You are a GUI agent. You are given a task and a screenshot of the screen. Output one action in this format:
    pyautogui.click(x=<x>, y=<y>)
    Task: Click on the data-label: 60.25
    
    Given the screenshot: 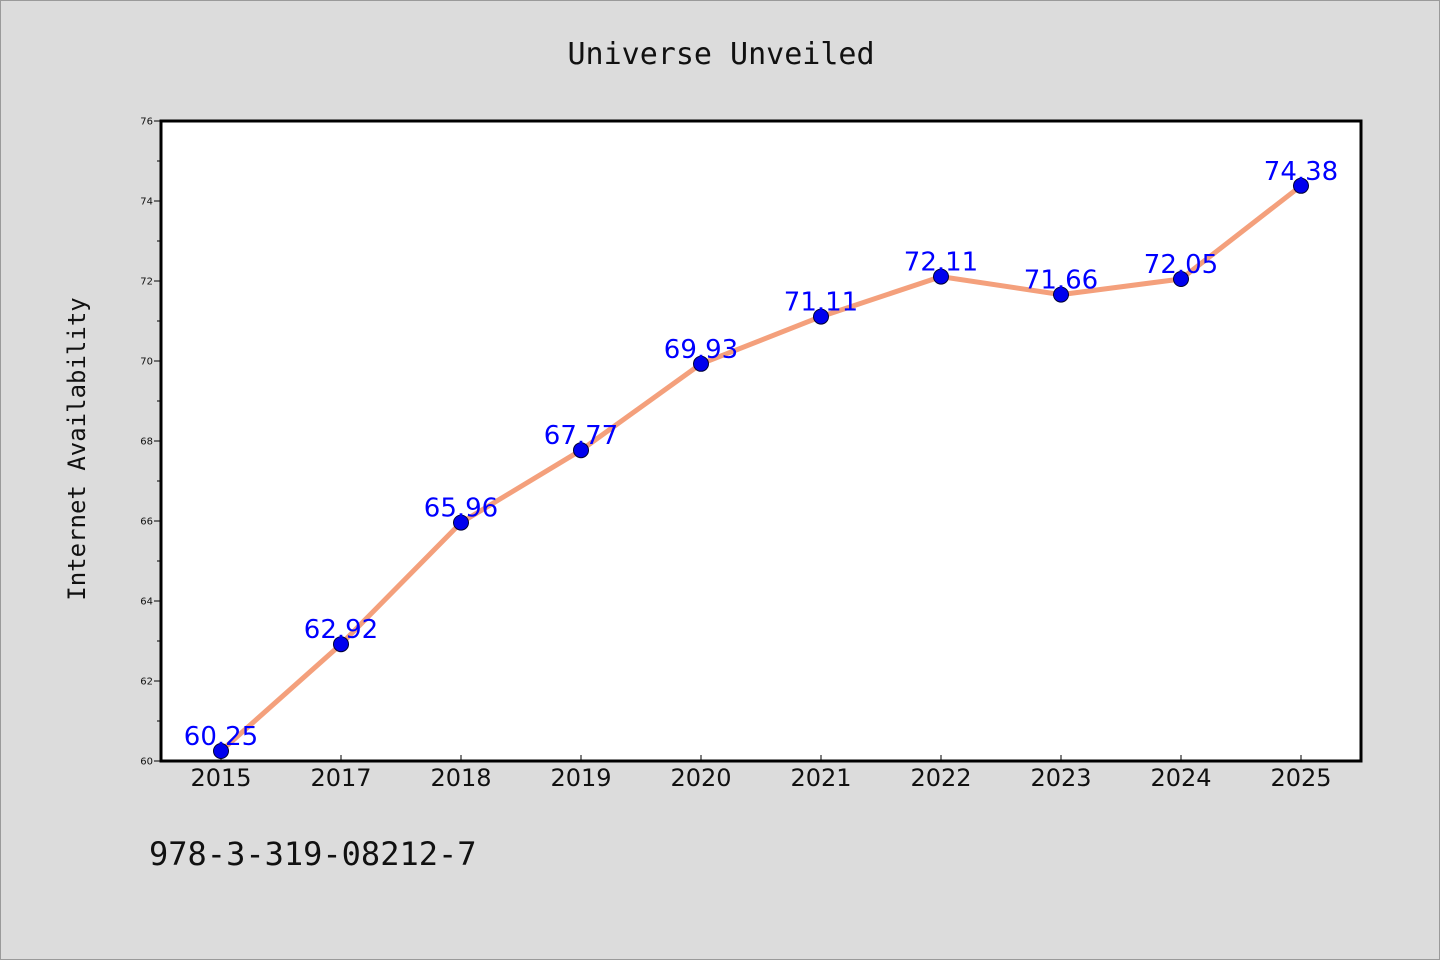 What is the action you would take?
    pyautogui.click(x=221, y=737)
    